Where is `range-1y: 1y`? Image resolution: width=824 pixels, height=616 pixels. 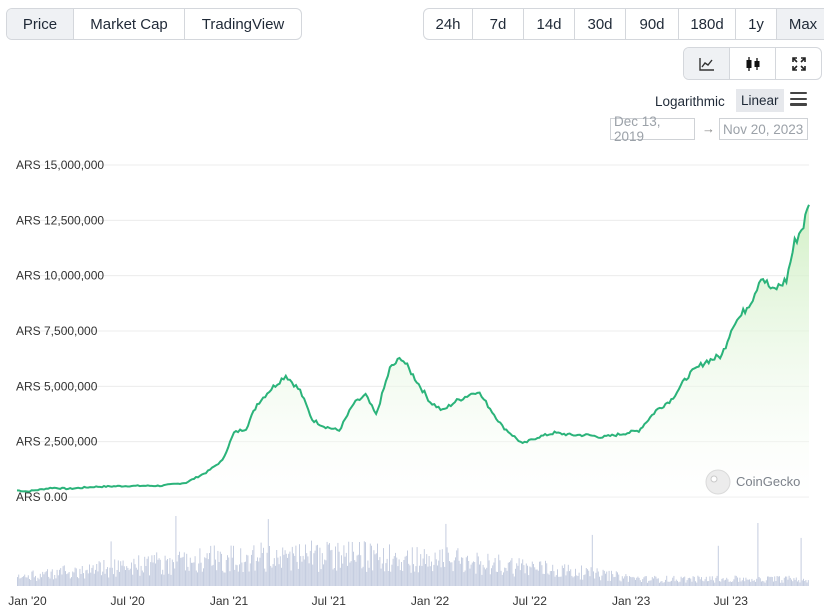 range-1y: 1y is located at coordinates (756, 24).